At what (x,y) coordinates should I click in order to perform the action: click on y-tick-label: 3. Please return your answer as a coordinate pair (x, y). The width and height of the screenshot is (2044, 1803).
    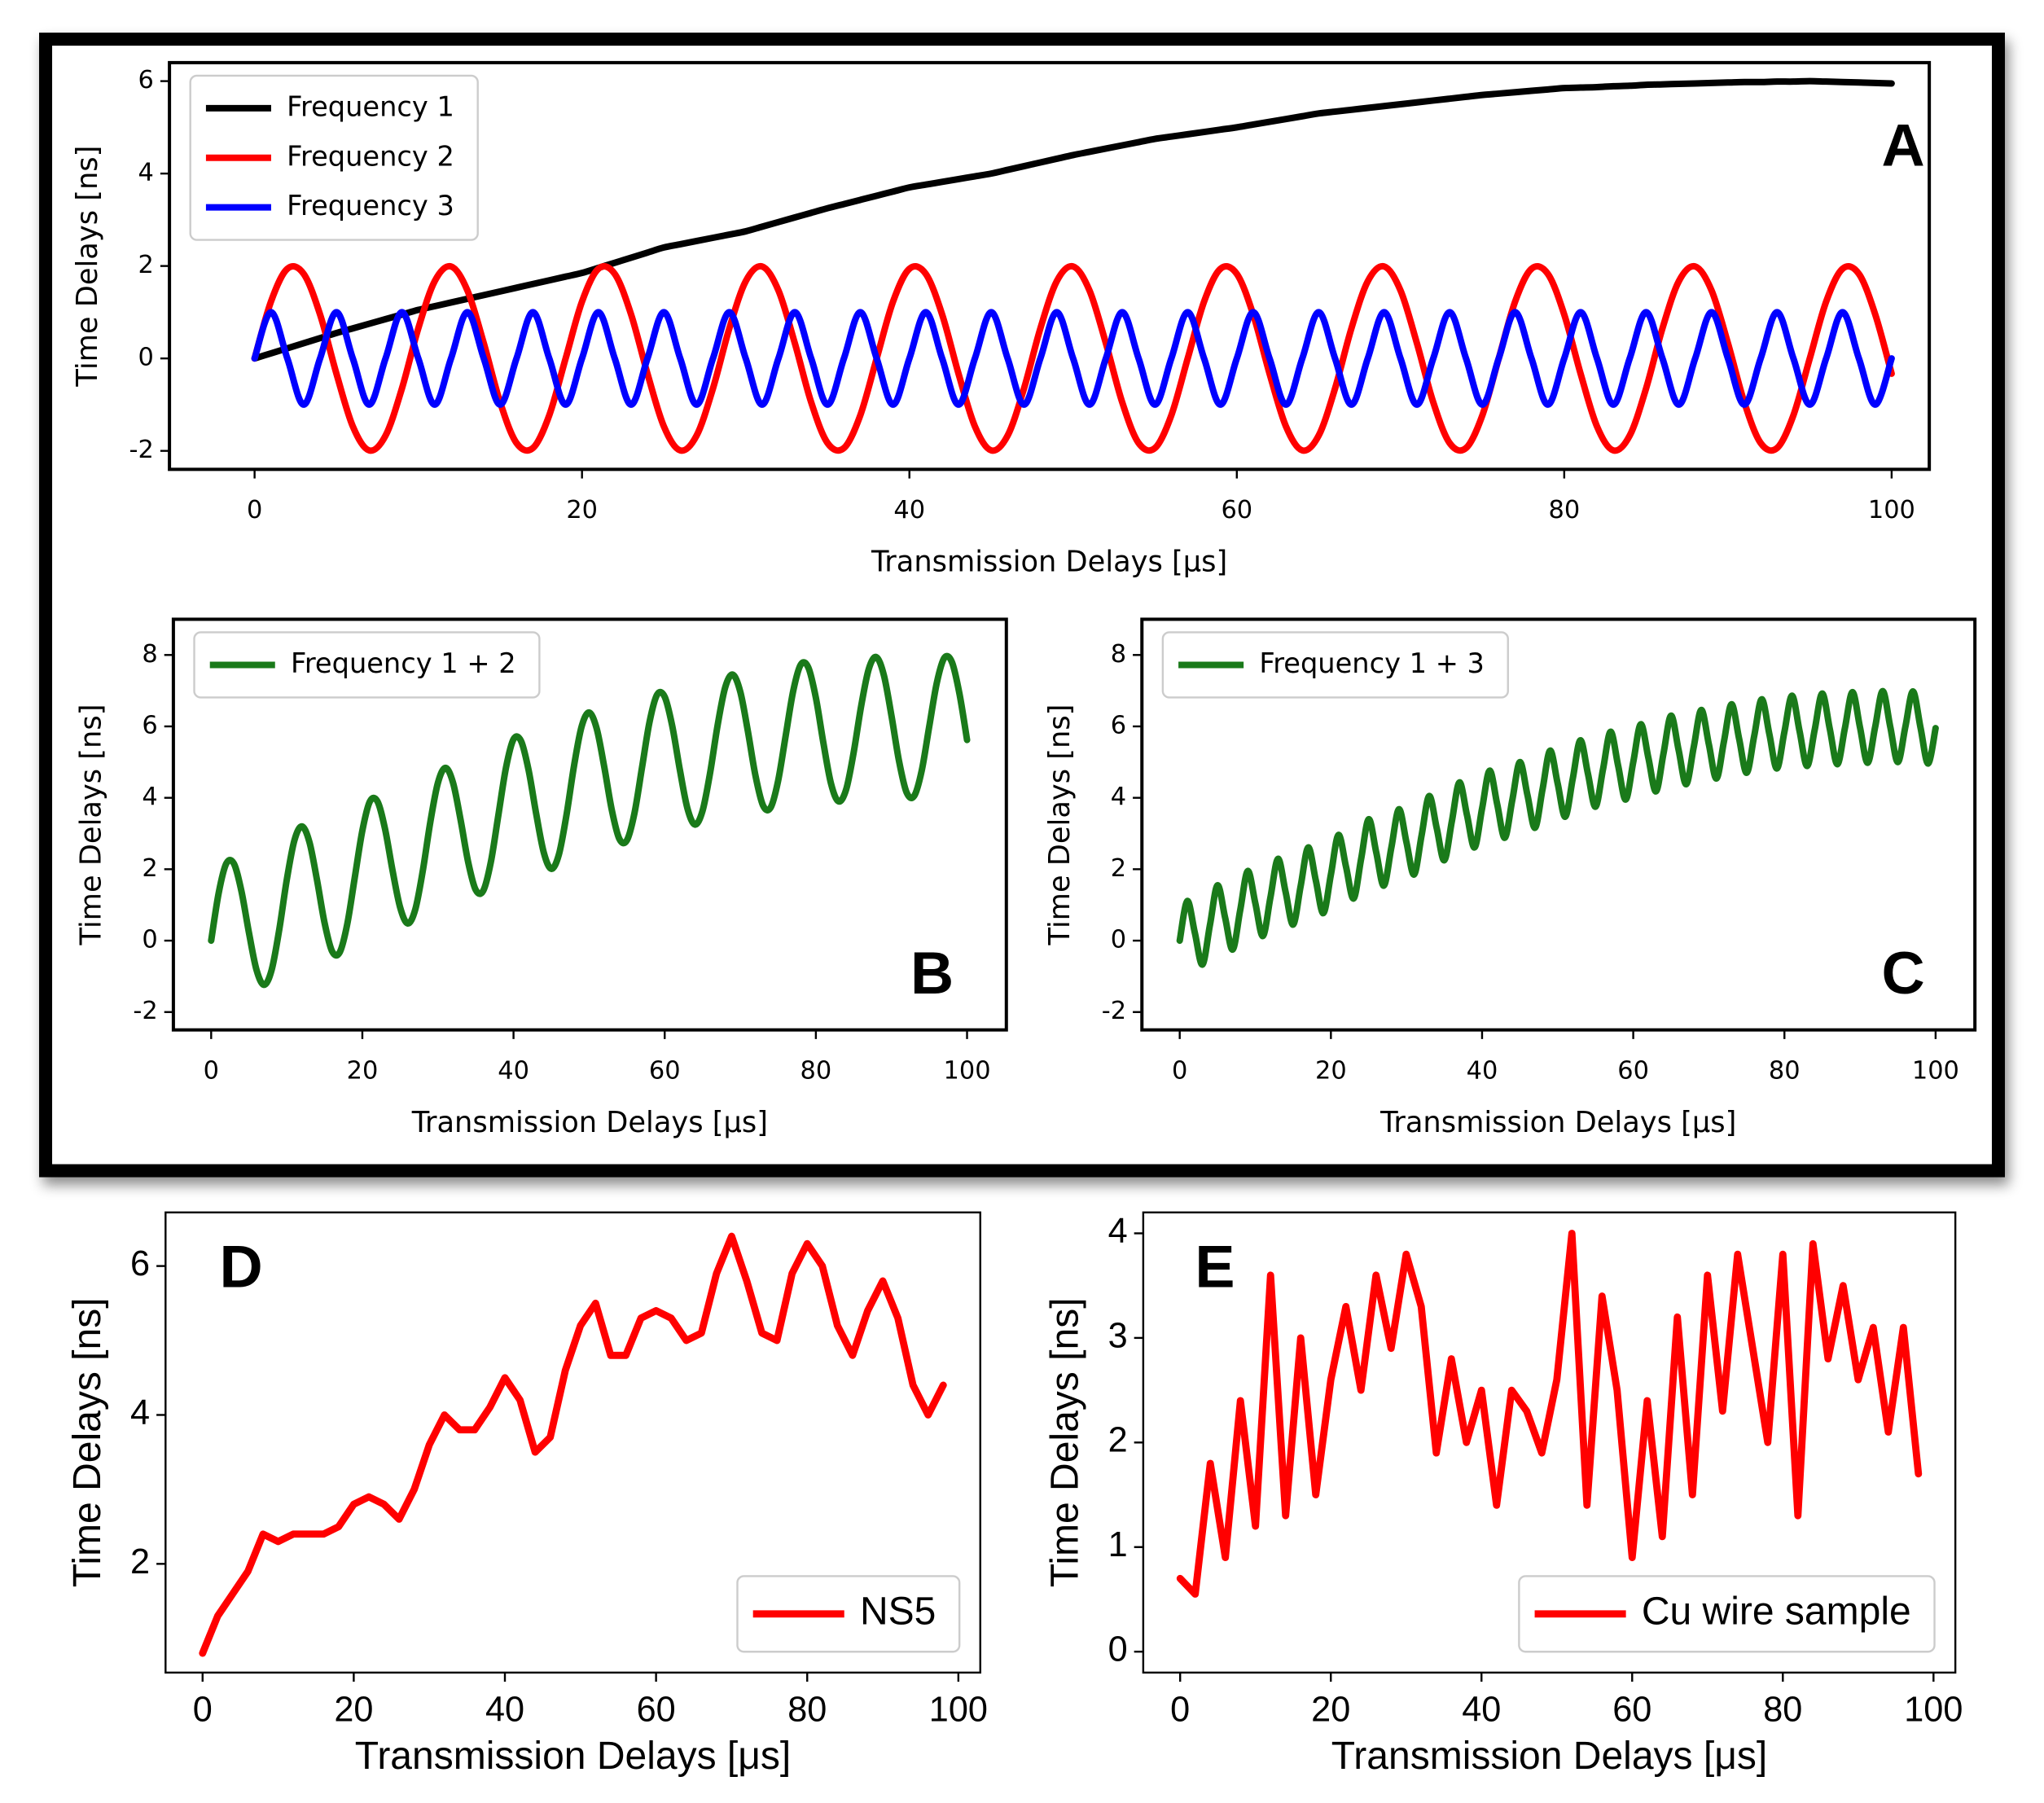
    Looking at the image, I should click on (1118, 1335).